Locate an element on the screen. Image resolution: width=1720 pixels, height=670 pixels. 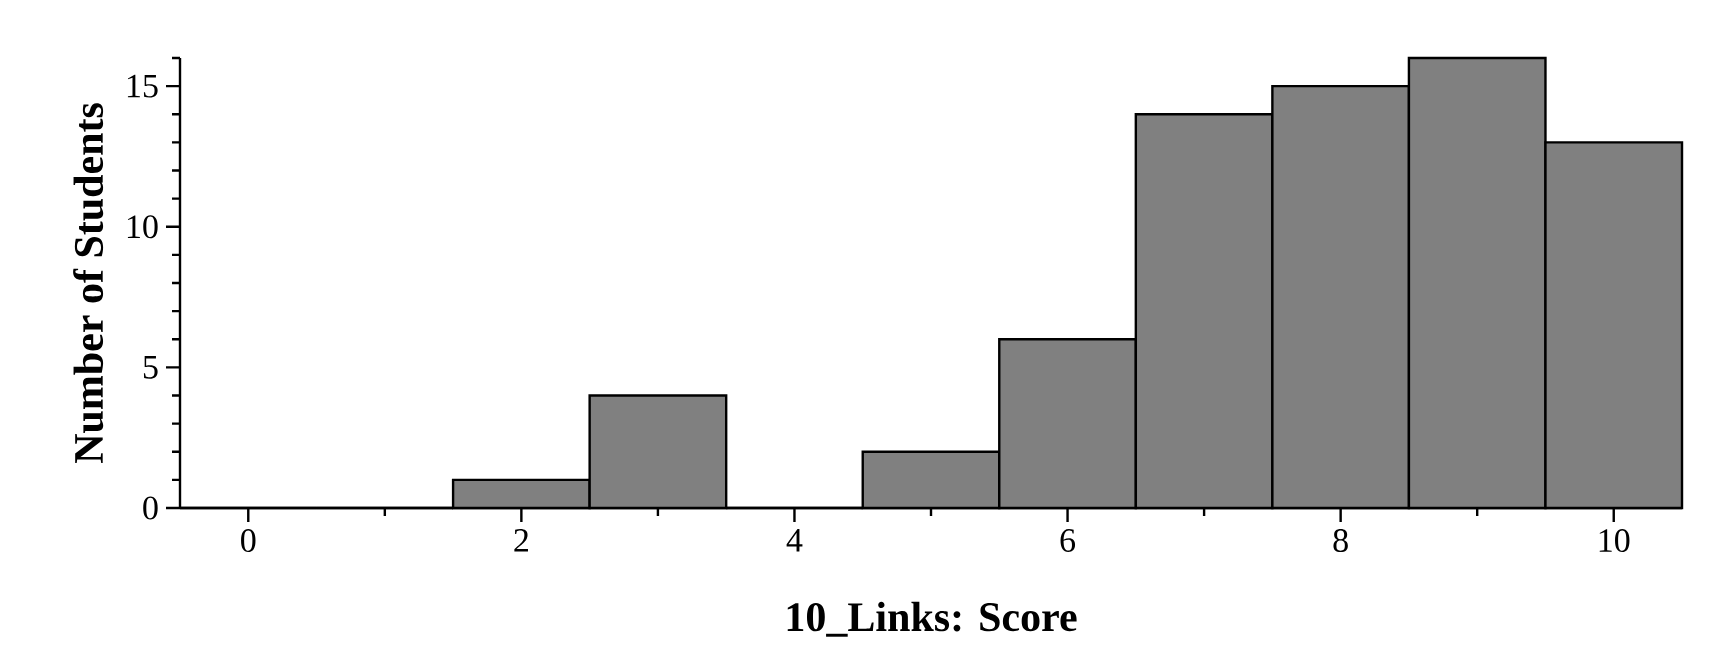
x-tick-label: 4 is located at coordinates (794, 540).